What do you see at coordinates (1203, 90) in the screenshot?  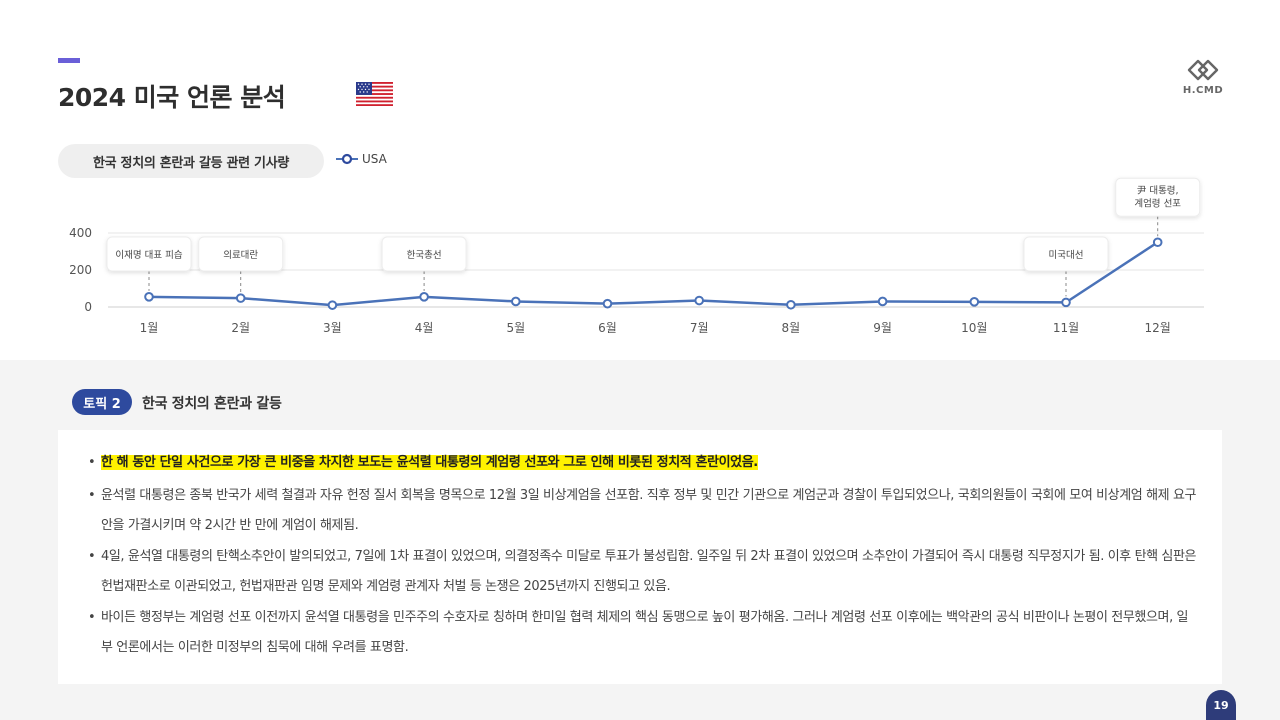 I see `logo-text: H.CMD` at bounding box center [1203, 90].